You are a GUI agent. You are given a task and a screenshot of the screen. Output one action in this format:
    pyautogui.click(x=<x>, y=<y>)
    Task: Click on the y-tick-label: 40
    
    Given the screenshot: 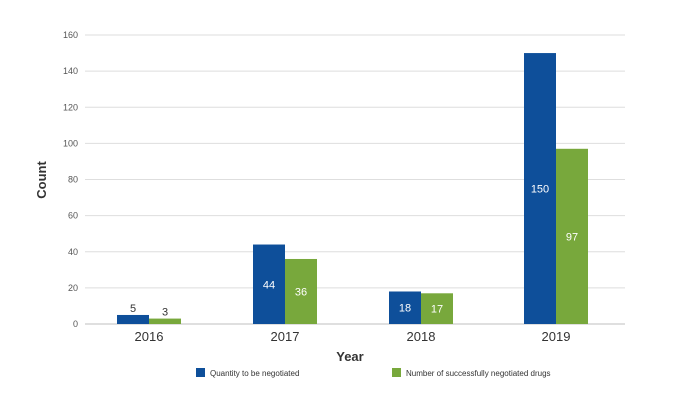 What is the action you would take?
    pyautogui.click(x=73, y=252)
    